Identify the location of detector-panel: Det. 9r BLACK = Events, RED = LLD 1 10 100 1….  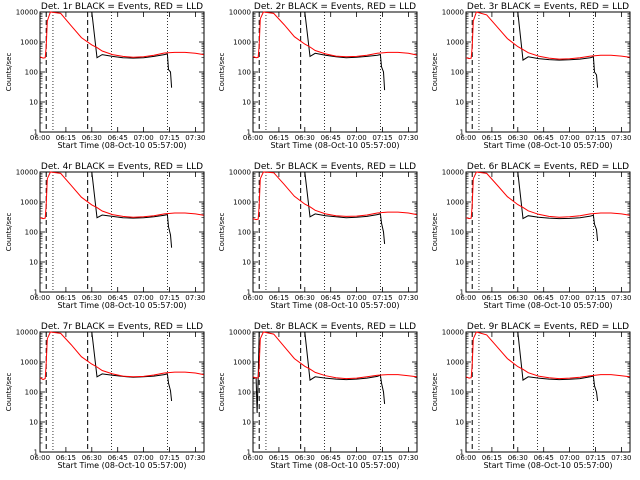
(532, 400).